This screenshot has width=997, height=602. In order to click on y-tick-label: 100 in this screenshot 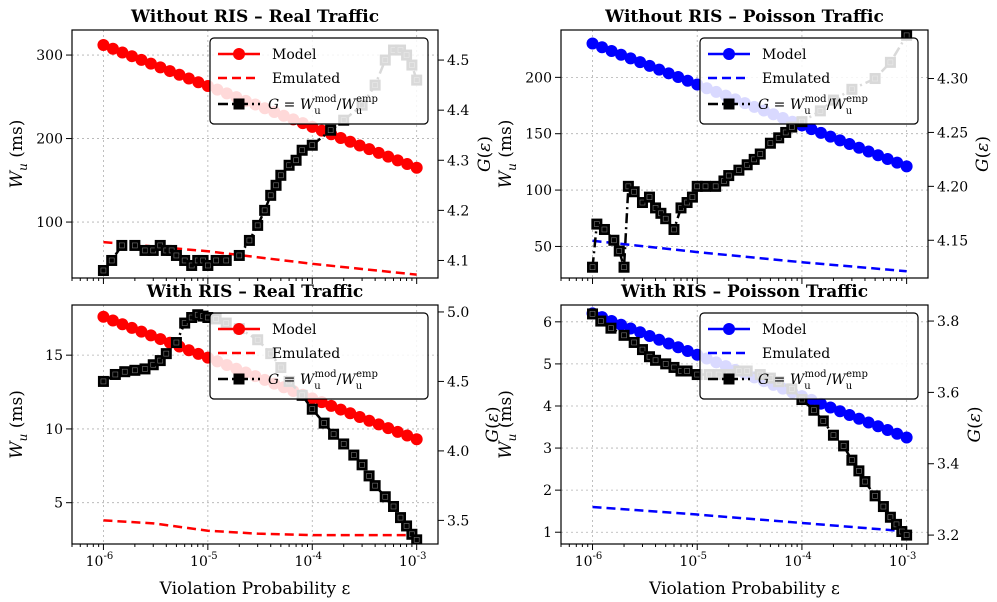, I will do `click(49, 223)`.